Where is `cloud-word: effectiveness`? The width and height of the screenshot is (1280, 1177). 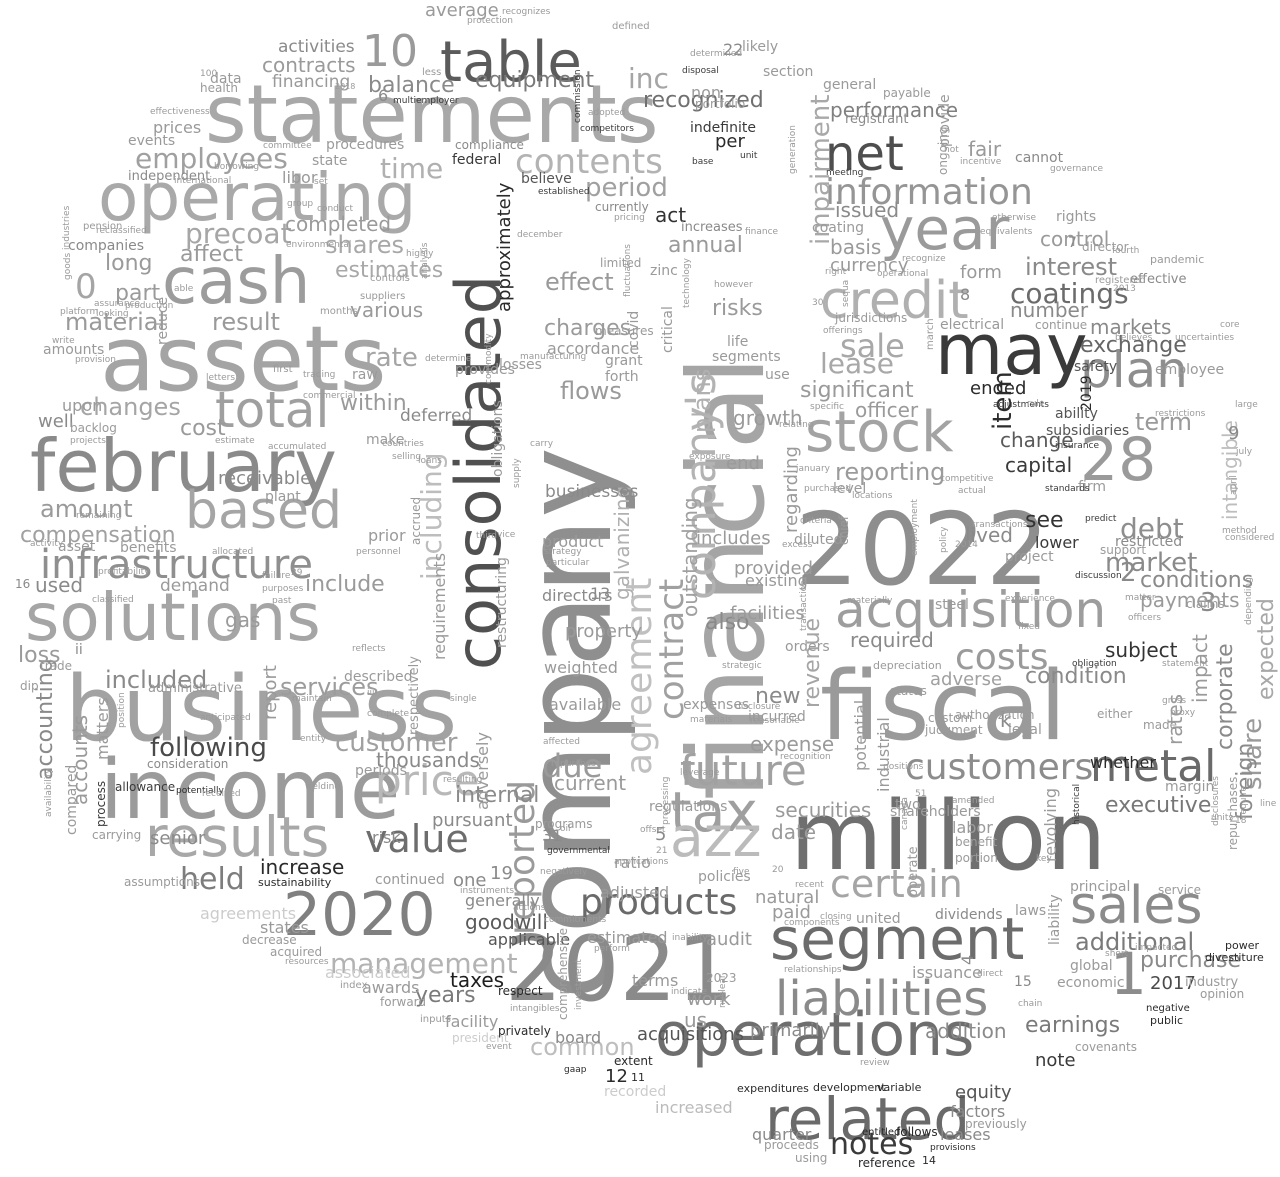
cloud-word: effectiveness is located at coordinates (180, 112).